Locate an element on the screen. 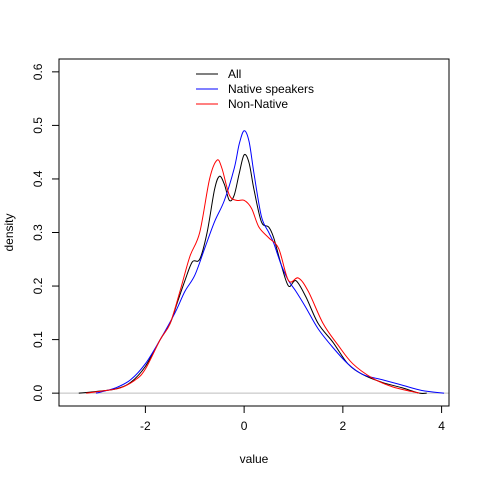 Image resolution: width=480 pixels, height=480 pixels. x-axis-label: value is located at coordinates (254, 459).